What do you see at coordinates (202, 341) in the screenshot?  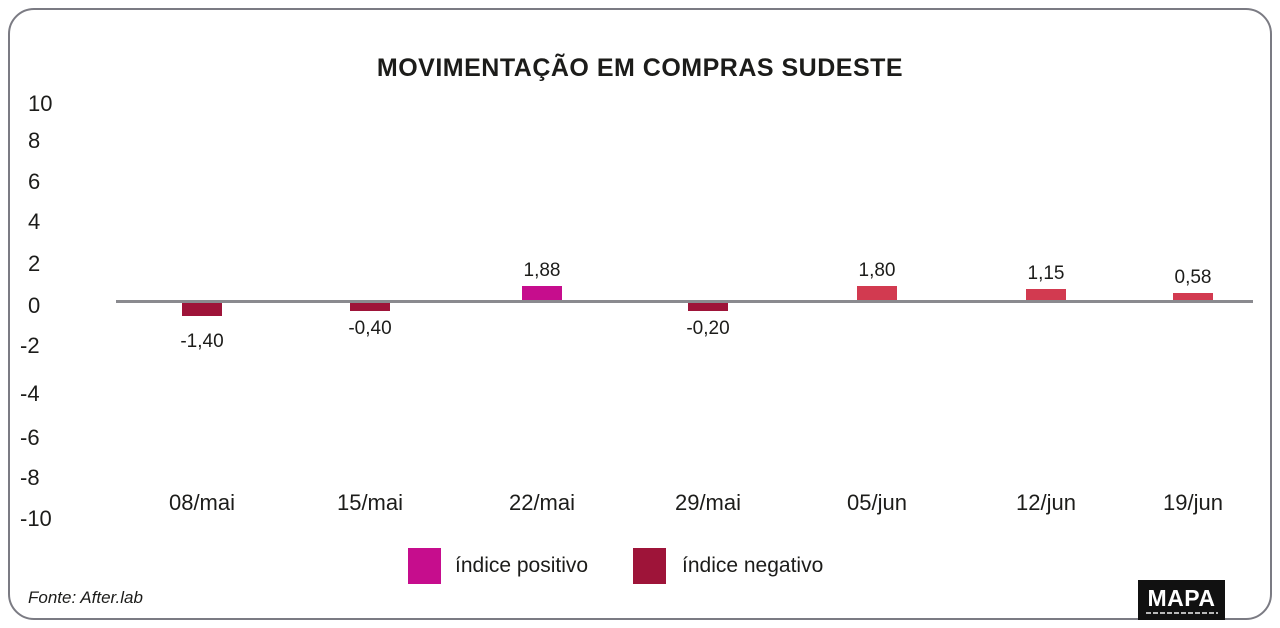 I see `bar-value-label: -1,40` at bounding box center [202, 341].